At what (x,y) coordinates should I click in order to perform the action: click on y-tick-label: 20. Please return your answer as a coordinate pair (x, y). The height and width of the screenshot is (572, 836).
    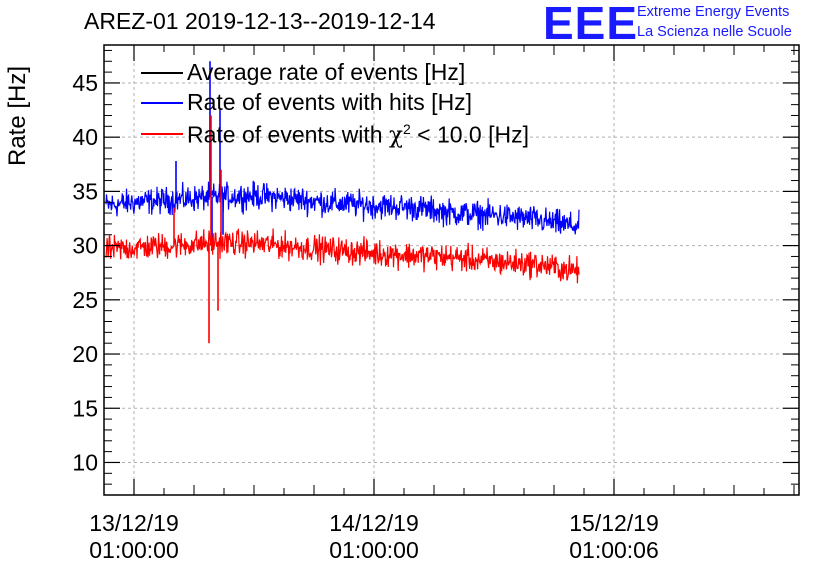
    Looking at the image, I should click on (85, 354).